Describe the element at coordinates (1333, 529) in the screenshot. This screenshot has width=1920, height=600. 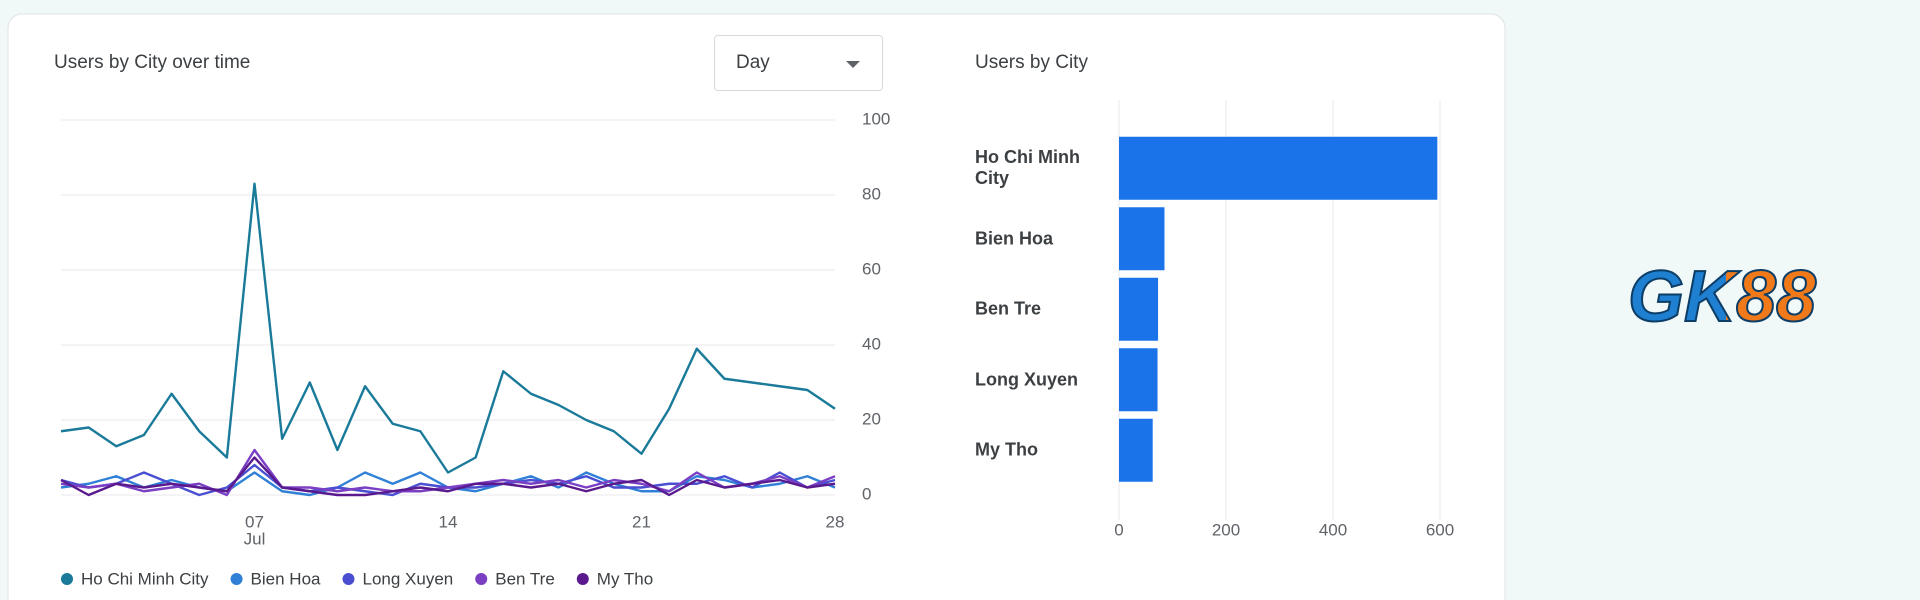
I see `x-tick-label: 400` at that location.